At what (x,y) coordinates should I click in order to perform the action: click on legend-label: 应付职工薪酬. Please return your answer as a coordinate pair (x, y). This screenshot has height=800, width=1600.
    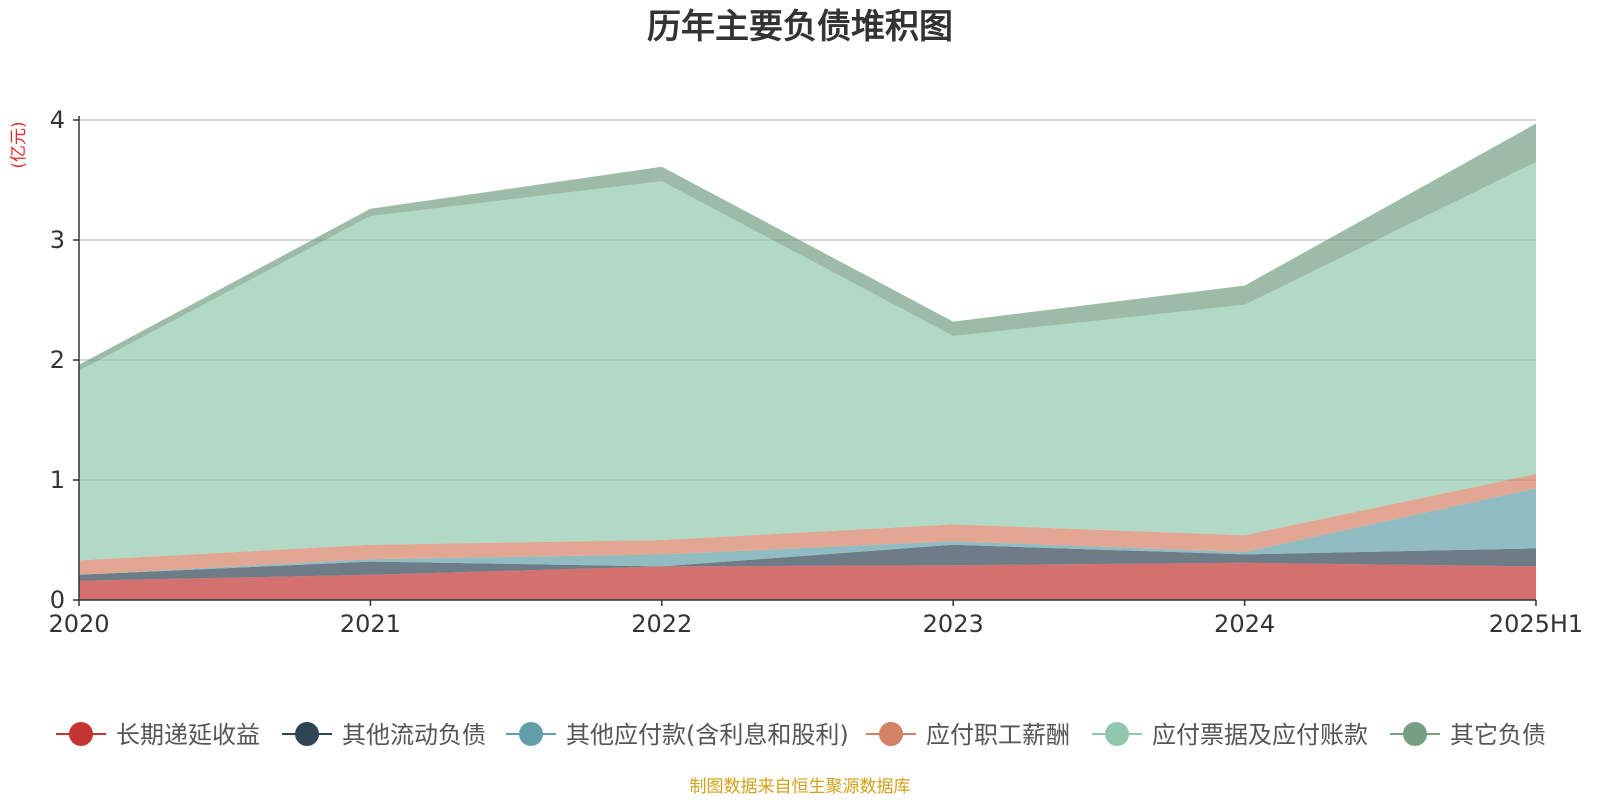
    Looking at the image, I should click on (998, 735).